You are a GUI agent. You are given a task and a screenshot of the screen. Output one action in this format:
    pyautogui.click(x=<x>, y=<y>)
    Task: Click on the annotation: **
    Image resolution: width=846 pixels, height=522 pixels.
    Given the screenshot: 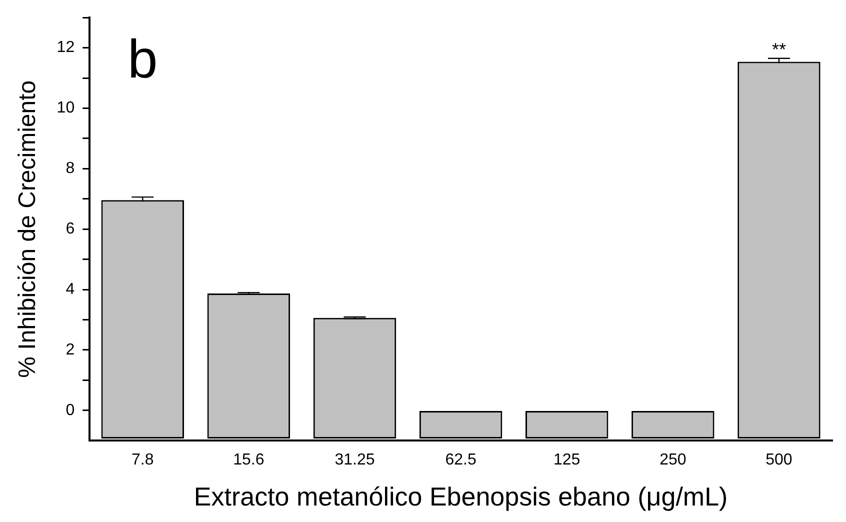 What is the action you would take?
    pyautogui.click(x=779, y=50)
    